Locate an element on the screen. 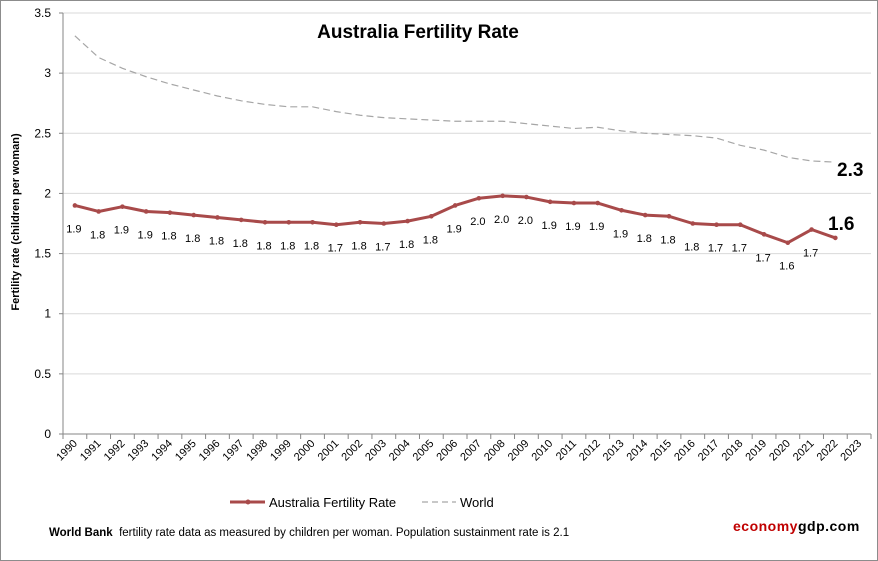 This screenshot has height=561, width=878. x-tick-label: 2021 is located at coordinates (804, 451).